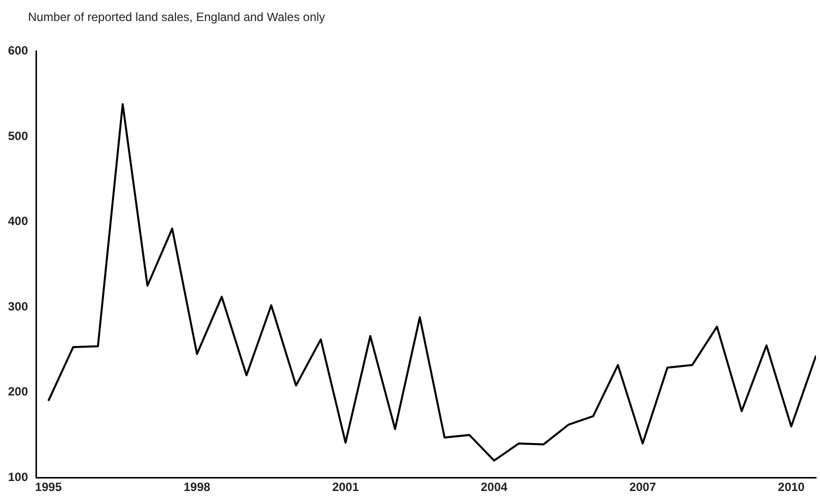  Describe the element at coordinates (18, 306) in the screenshot. I see `y-tick-label: 300` at that location.